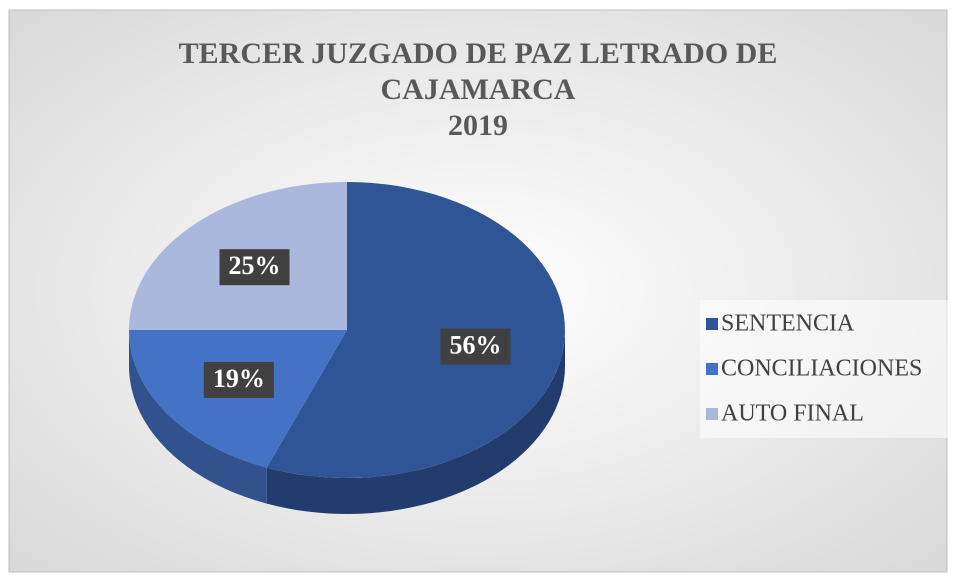  I want to click on legend-label: CONCILIACIONES, so click(821, 369).